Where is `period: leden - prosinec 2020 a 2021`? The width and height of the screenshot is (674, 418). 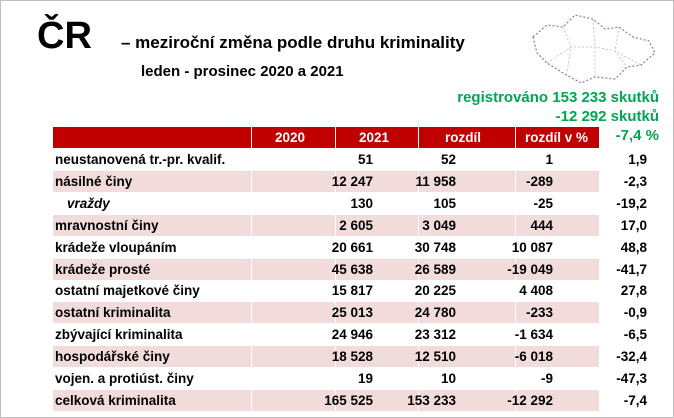
period: leden - prosinec 2020 a 2021 is located at coordinates (242, 71).